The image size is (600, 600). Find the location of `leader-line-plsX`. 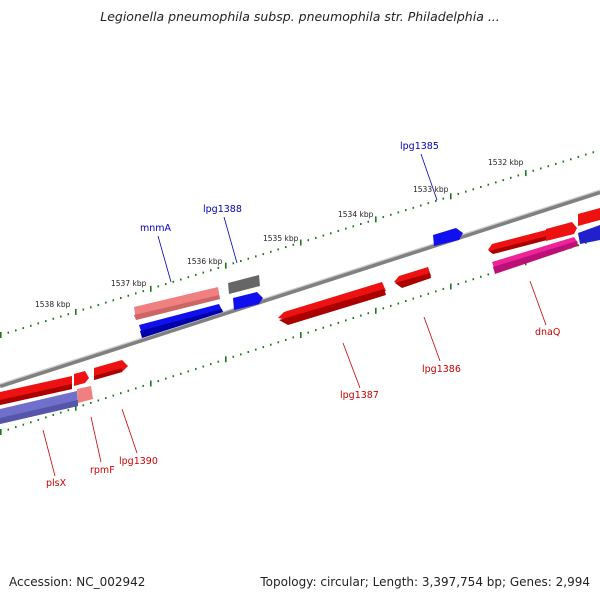

leader-line-plsX is located at coordinates (49, 453).